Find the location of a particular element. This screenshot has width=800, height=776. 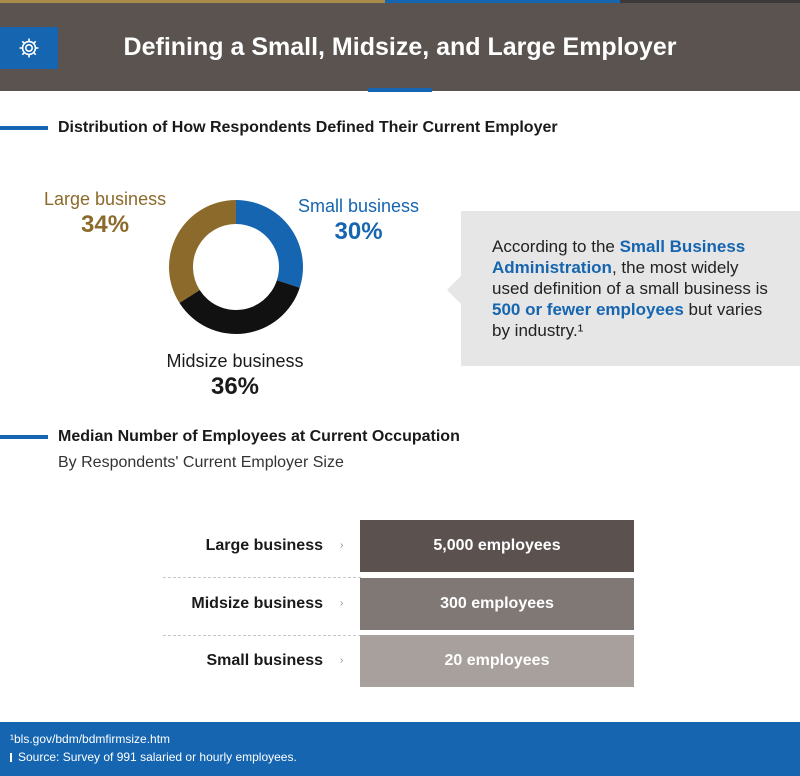

callout-pointer is located at coordinates (454, 290).